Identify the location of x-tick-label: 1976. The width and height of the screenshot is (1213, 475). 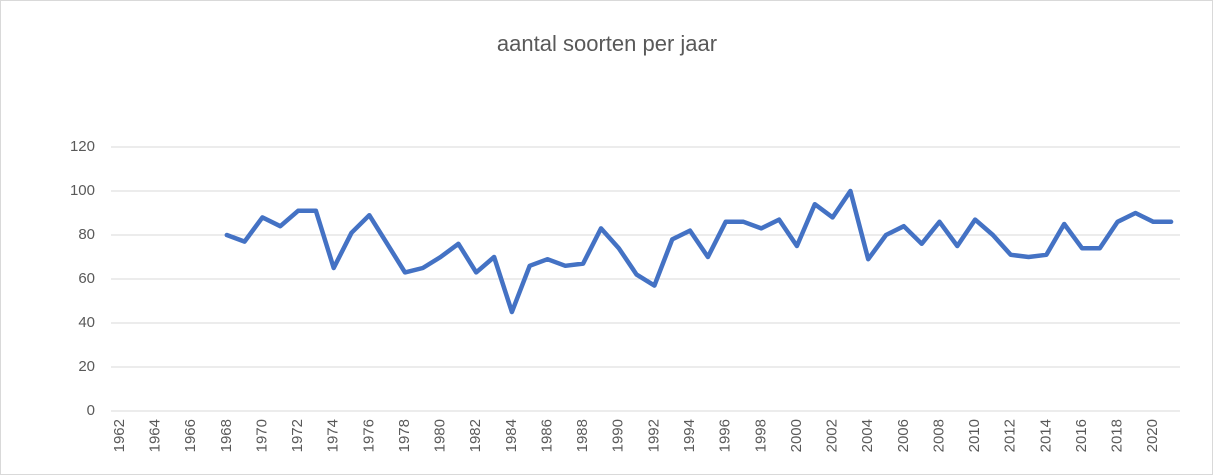
(368, 435).